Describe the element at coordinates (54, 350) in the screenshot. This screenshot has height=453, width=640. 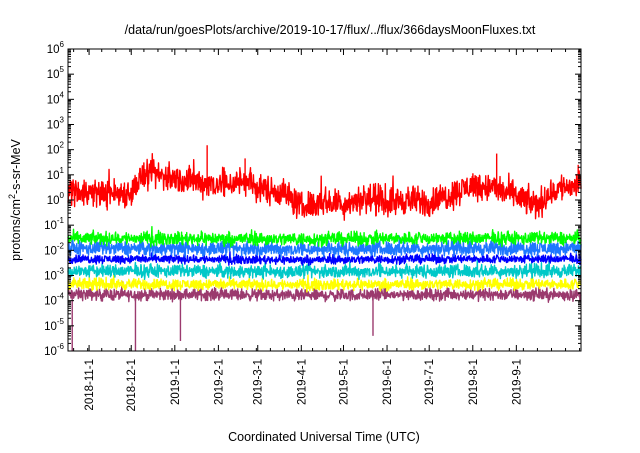
I see `y-tick-label: 10⁻⁶` at that location.